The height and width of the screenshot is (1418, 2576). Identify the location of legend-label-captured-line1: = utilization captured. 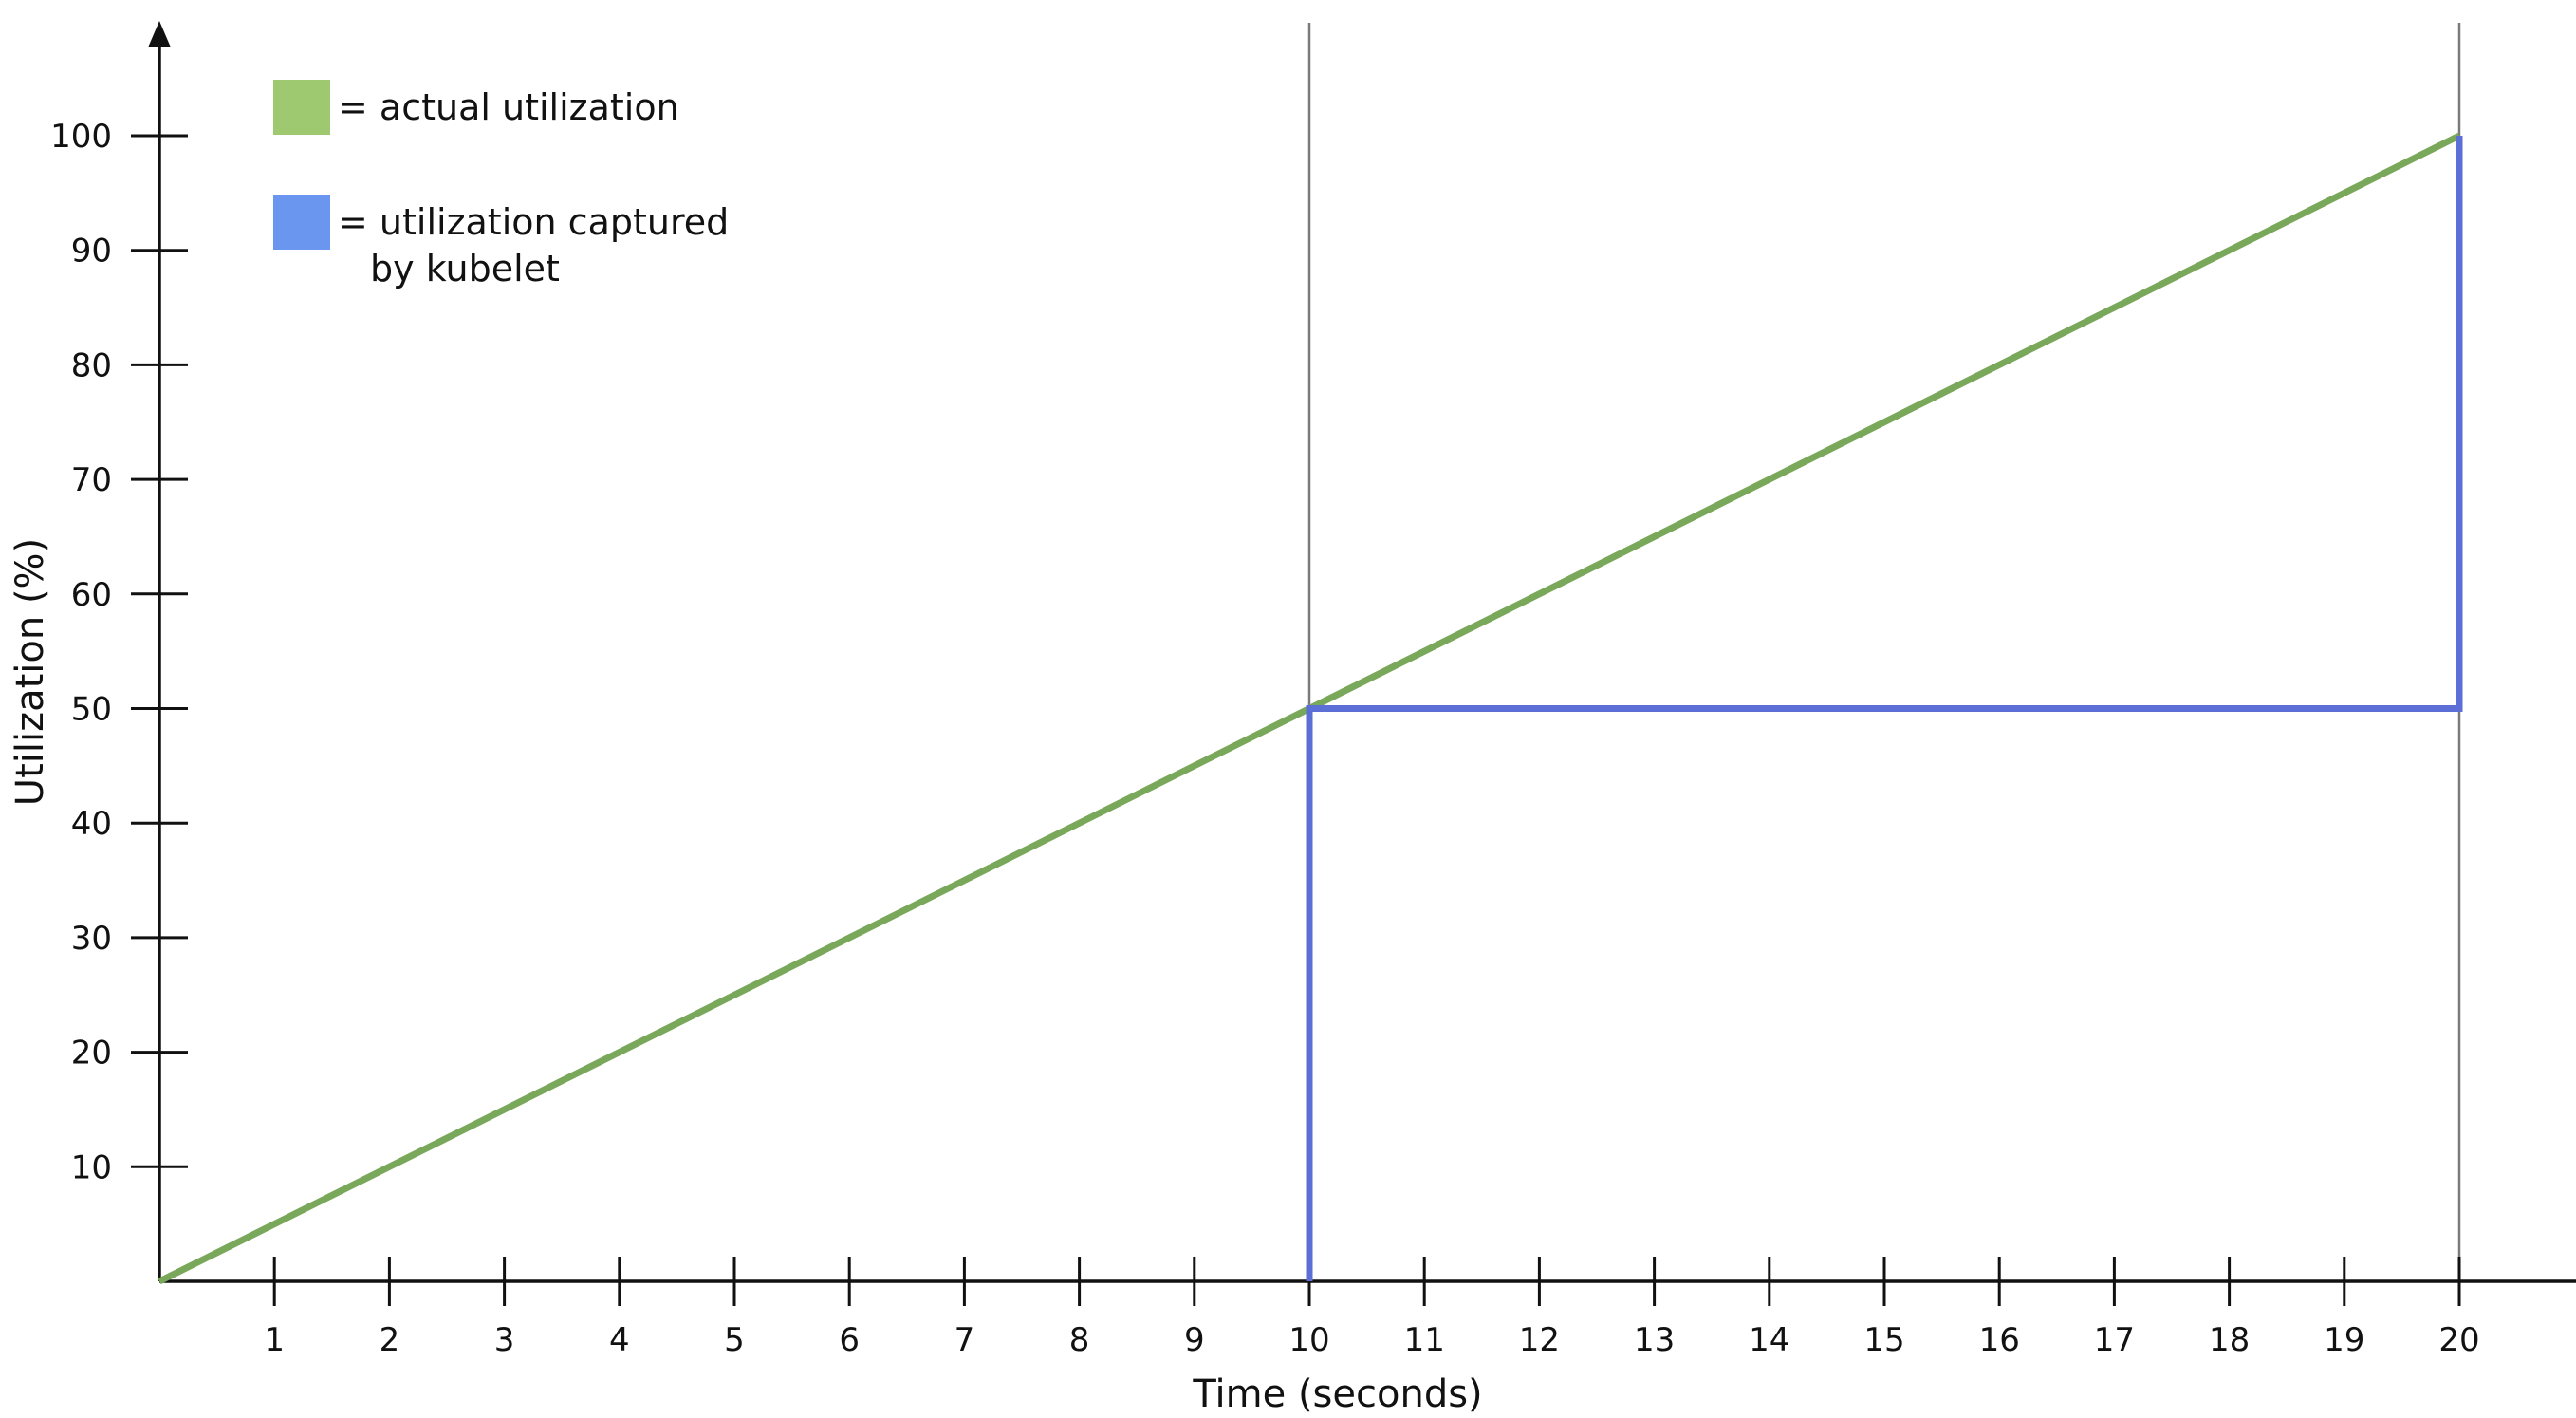
(533, 222).